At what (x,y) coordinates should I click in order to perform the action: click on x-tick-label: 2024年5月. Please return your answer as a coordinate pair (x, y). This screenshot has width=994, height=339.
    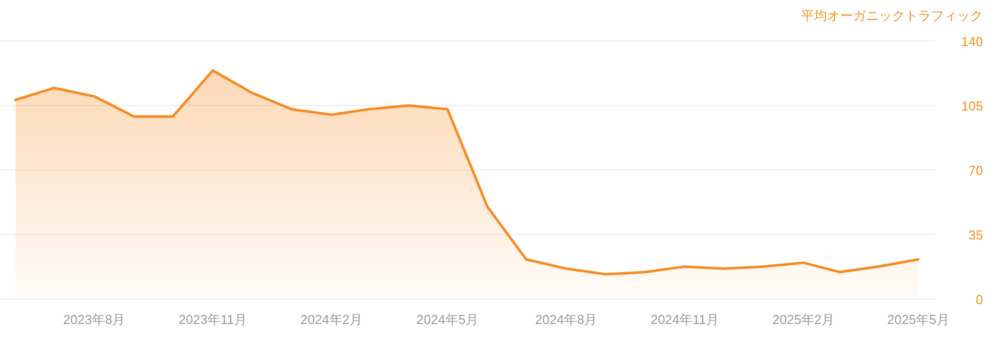
    Looking at the image, I should click on (447, 319).